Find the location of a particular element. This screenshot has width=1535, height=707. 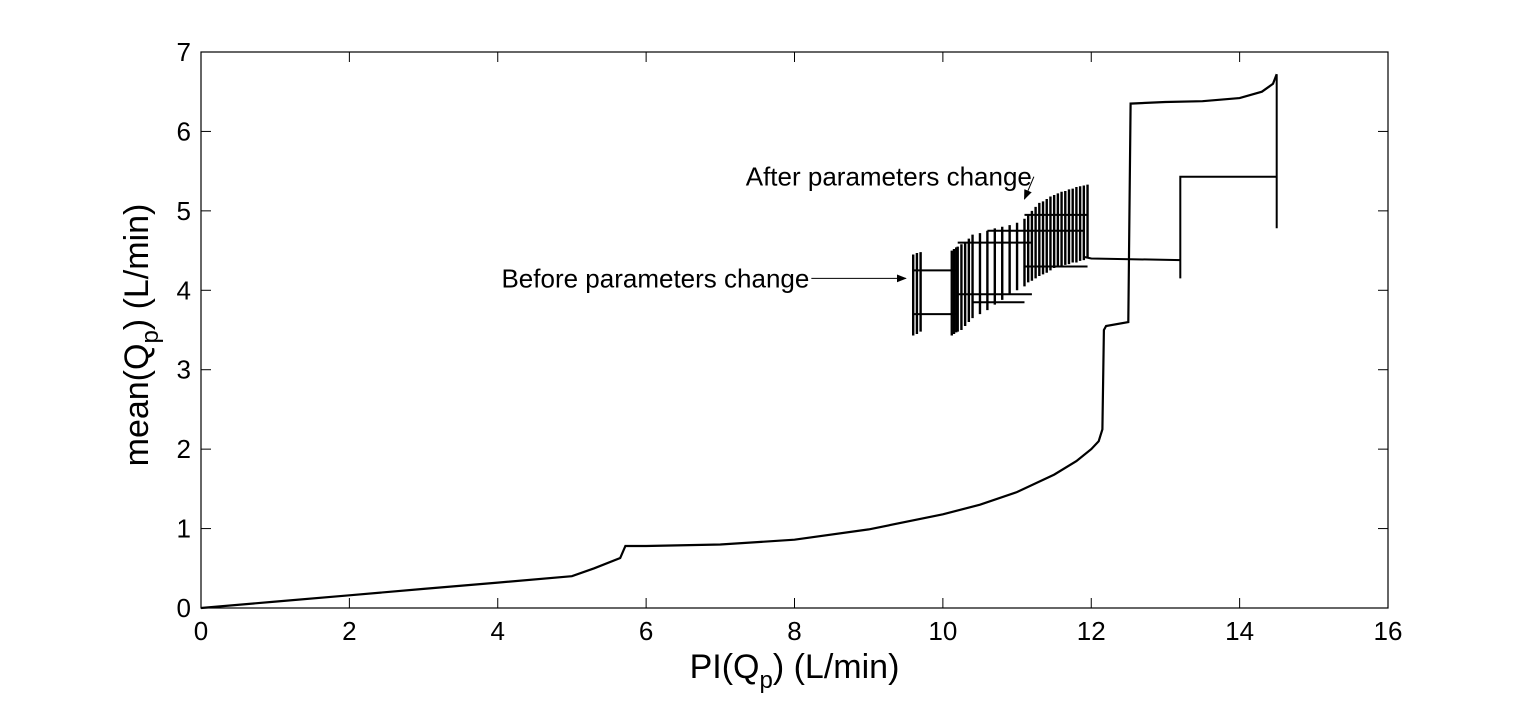

y-tick-label: 2 is located at coordinates (184, 449).